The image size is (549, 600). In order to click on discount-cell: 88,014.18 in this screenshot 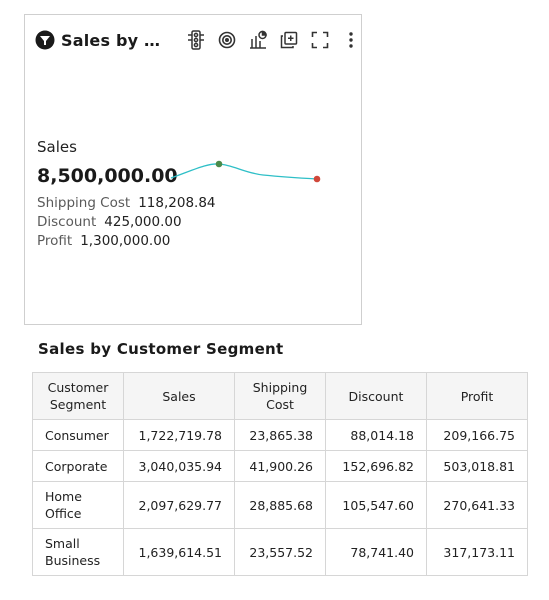, I will do `click(376, 435)`.